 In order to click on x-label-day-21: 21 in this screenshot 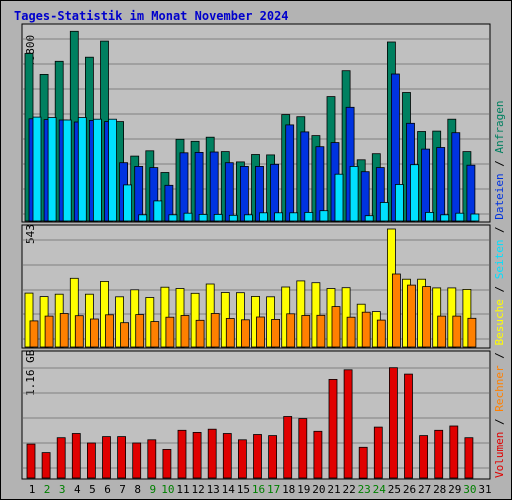, I will do `click(333, 489)`.